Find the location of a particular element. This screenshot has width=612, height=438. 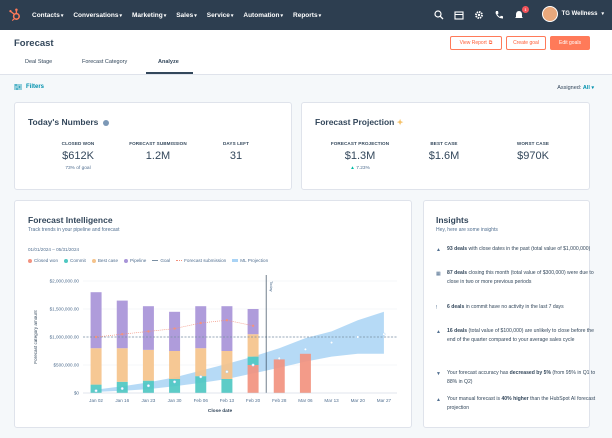

account-name: TG Wellness is located at coordinates (579, 14).